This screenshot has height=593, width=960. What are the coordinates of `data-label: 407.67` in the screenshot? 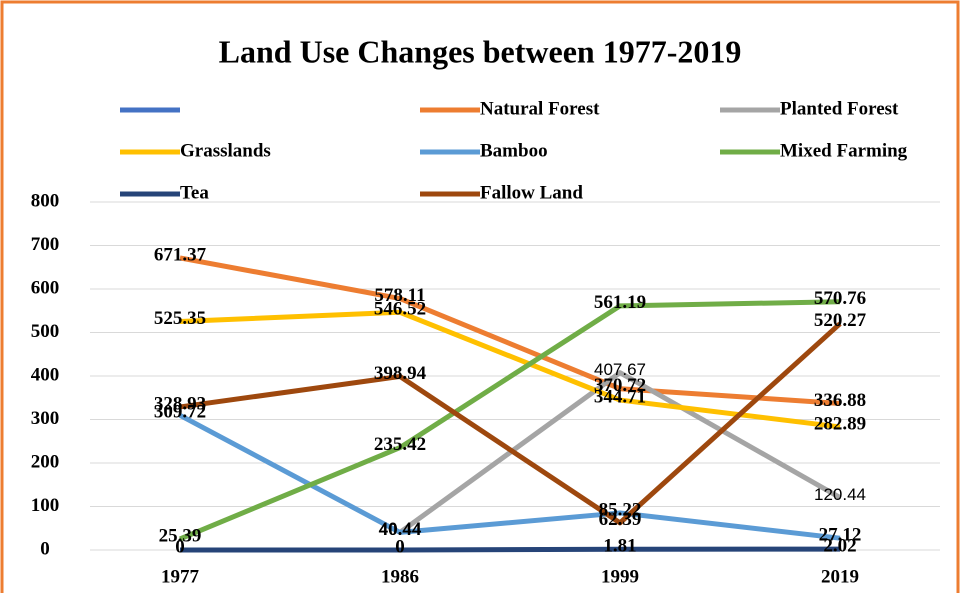 It's located at (620, 369).